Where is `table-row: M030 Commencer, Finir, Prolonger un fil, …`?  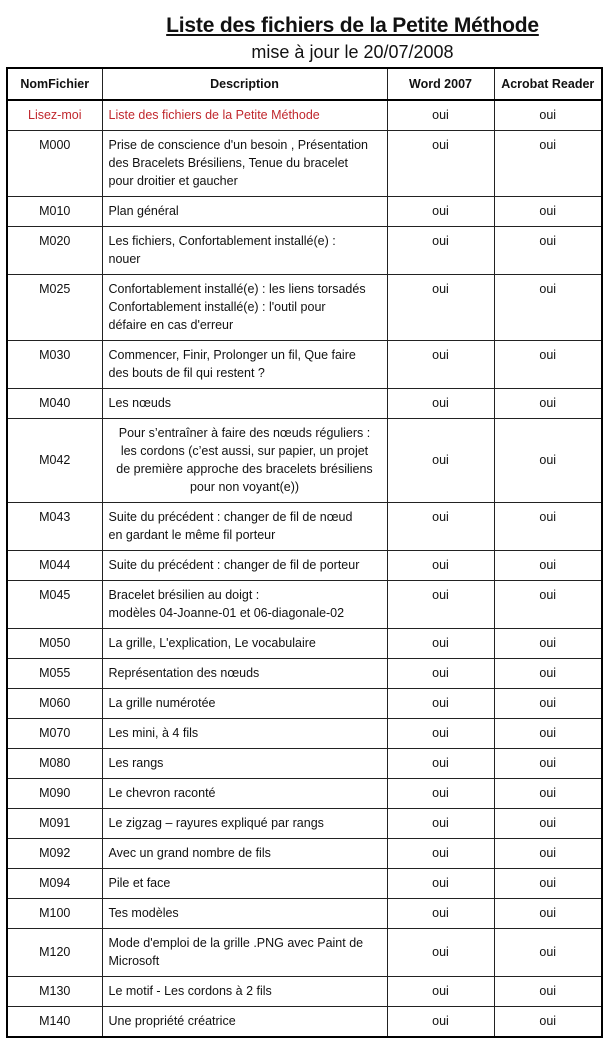 table-row: M030 Commencer, Finir, Prolonger un fil, … is located at coordinates (304, 364).